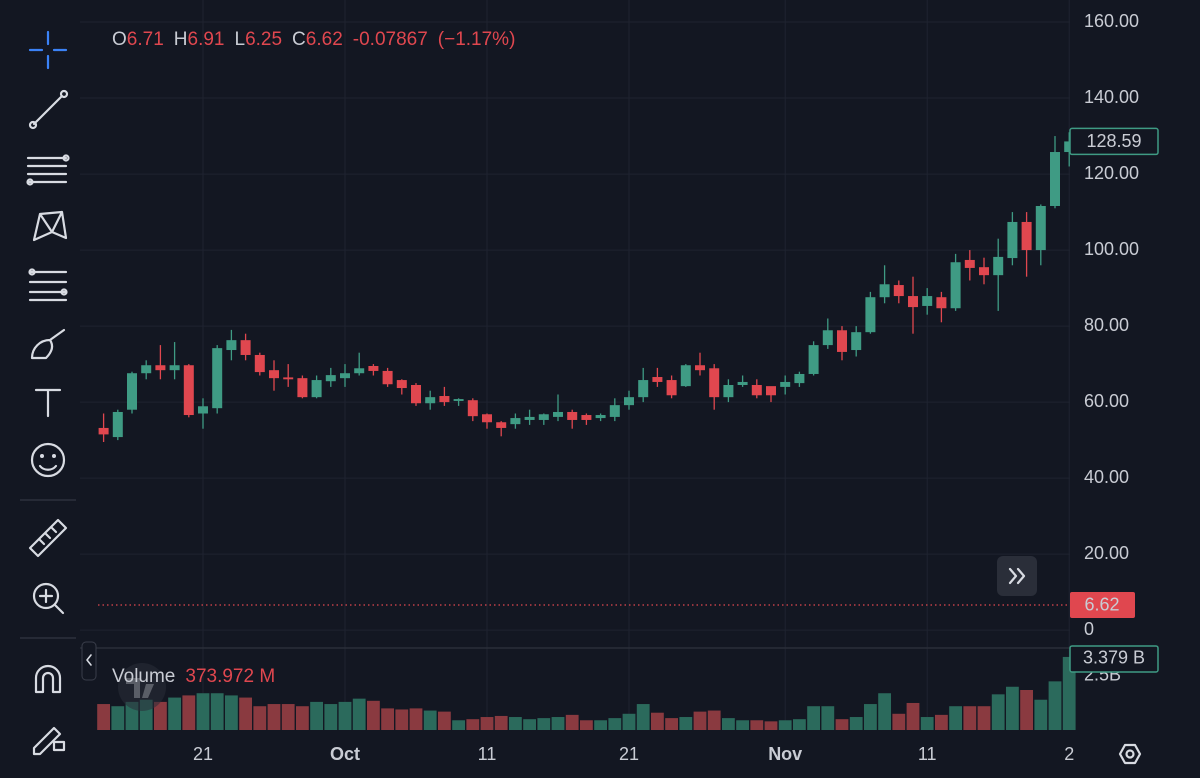 This screenshot has width=1200, height=778. I want to click on settings-button, so click(1130, 754).